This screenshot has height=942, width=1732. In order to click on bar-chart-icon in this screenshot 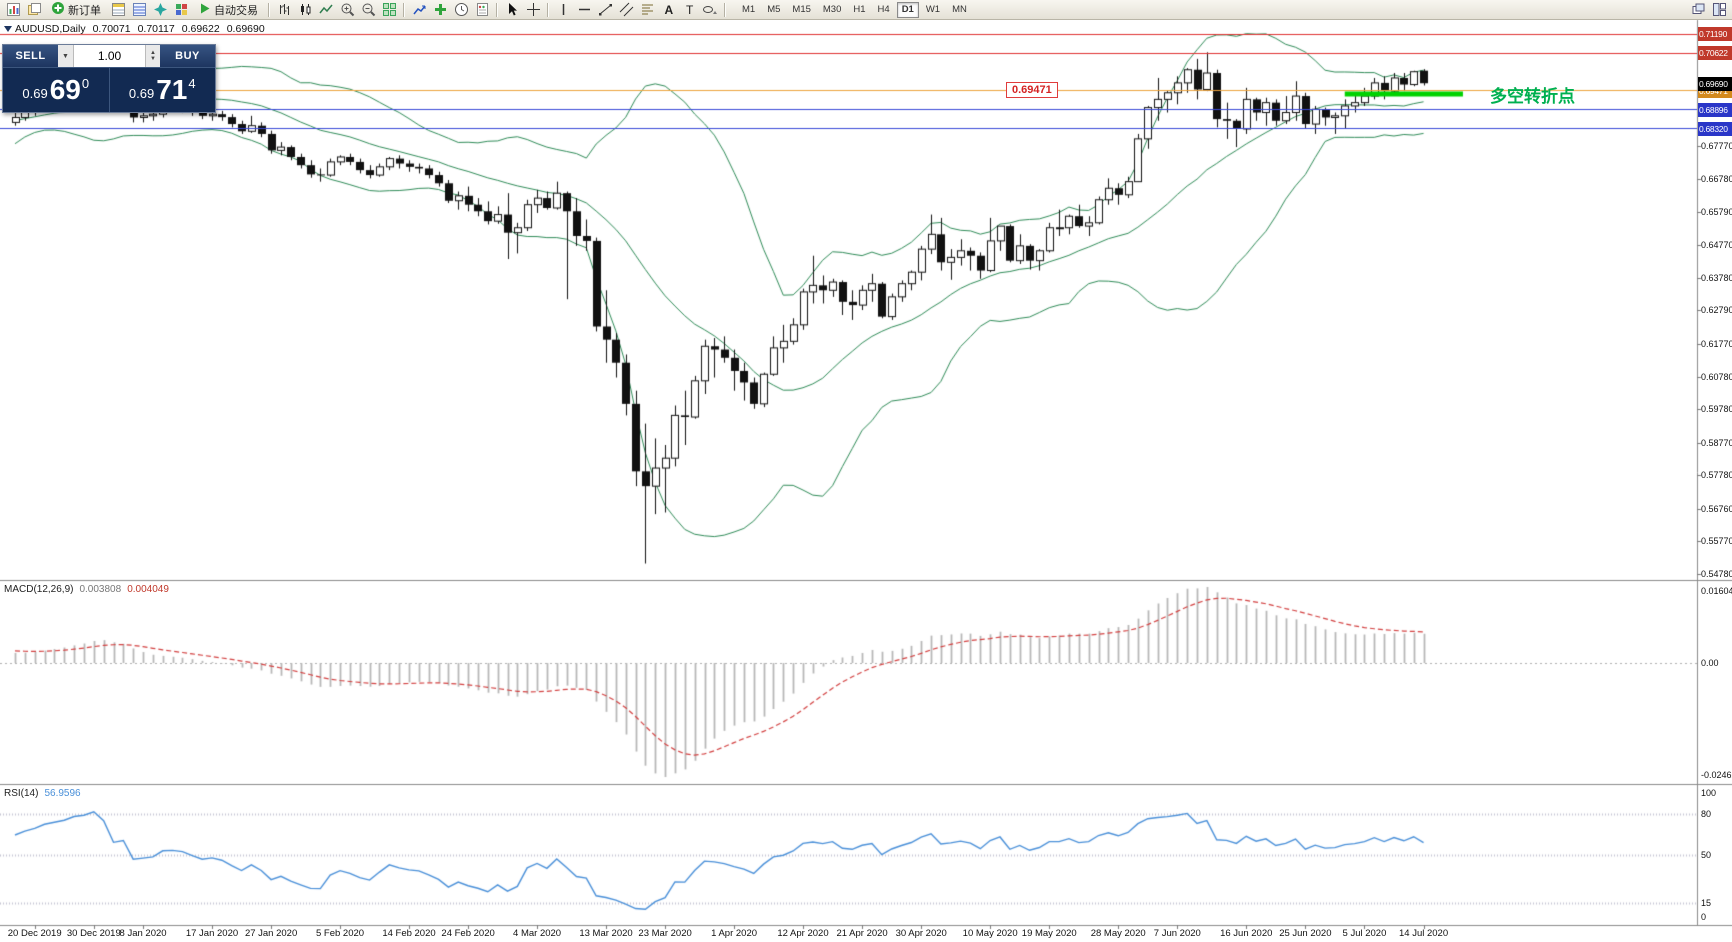, I will do `click(284, 10)`.